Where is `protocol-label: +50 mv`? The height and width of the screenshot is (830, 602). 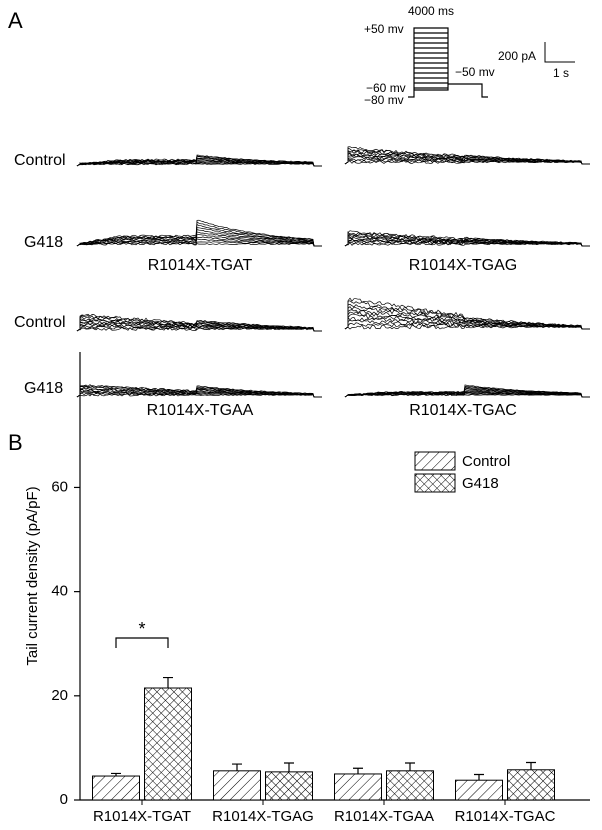 protocol-label: +50 mv is located at coordinates (384, 29).